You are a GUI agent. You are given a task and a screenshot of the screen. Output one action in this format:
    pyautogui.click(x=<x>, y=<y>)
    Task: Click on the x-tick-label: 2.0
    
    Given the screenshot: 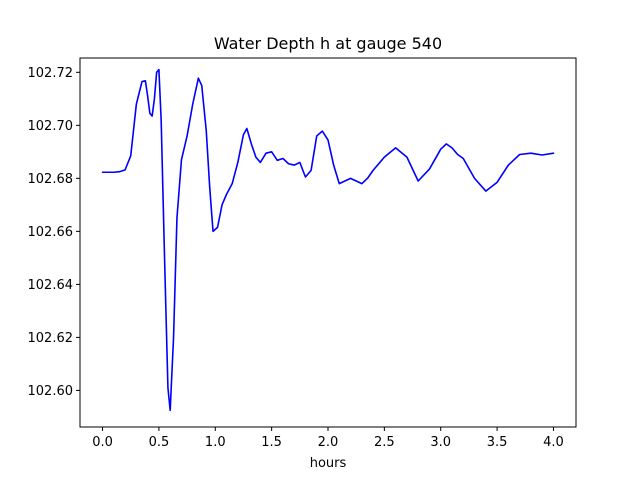 What is the action you would take?
    pyautogui.click(x=328, y=442)
    